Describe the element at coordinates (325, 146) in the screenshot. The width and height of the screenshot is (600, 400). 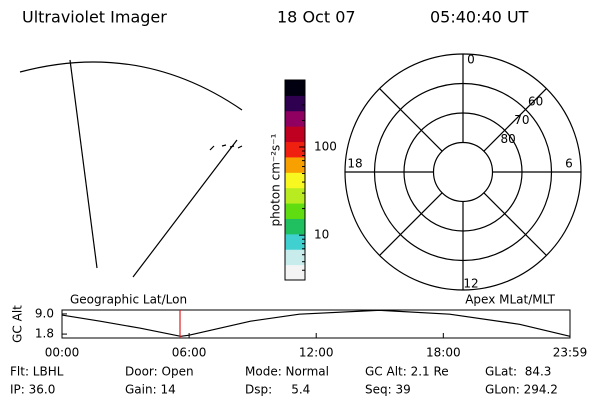
I see `colorbar-tick-label: 100` at that location.